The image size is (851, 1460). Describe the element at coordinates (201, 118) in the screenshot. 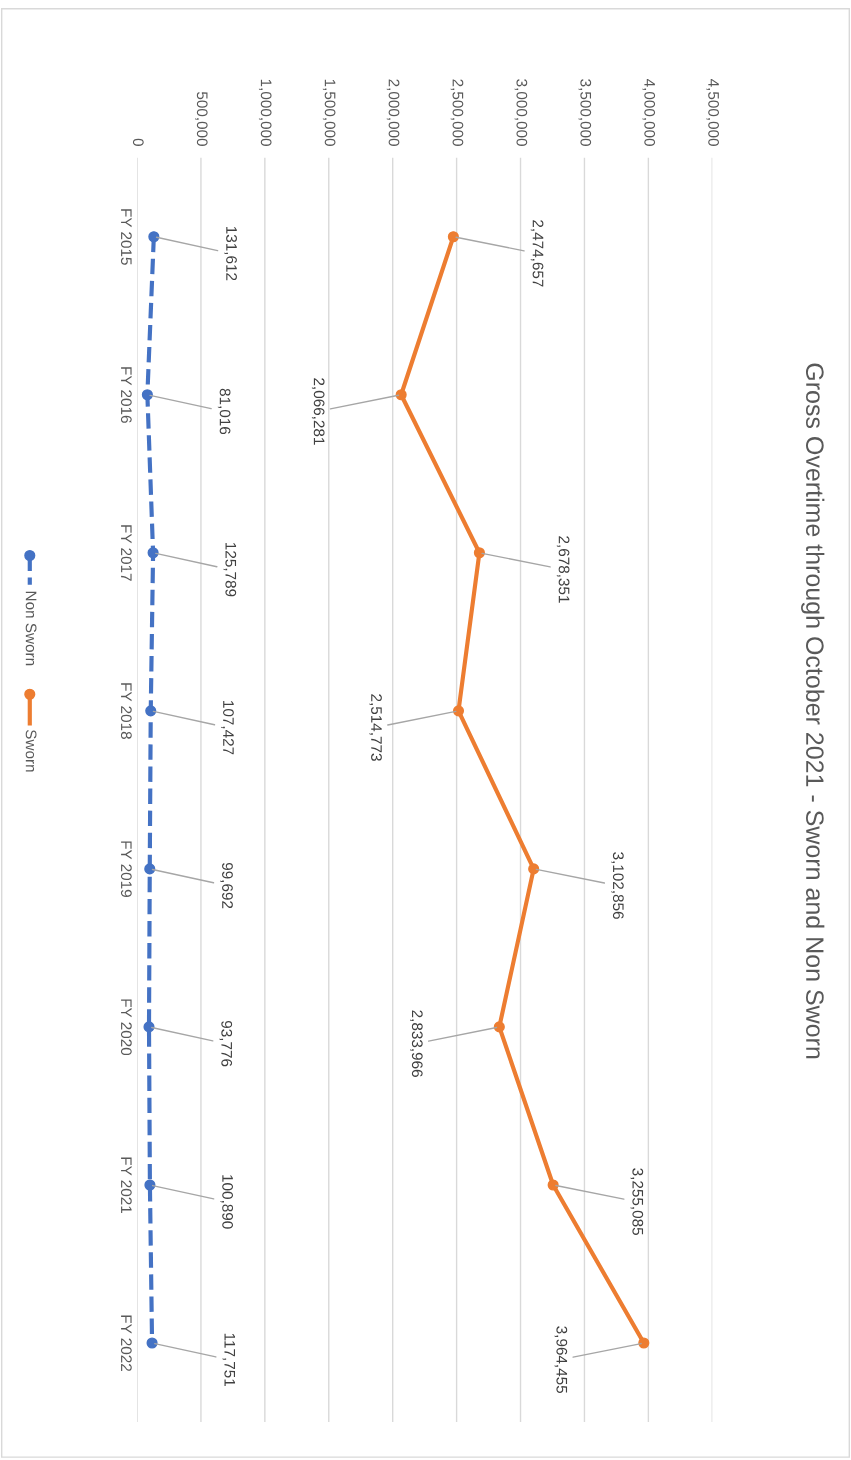

I see `x-tick-label: 500,000` at that location.